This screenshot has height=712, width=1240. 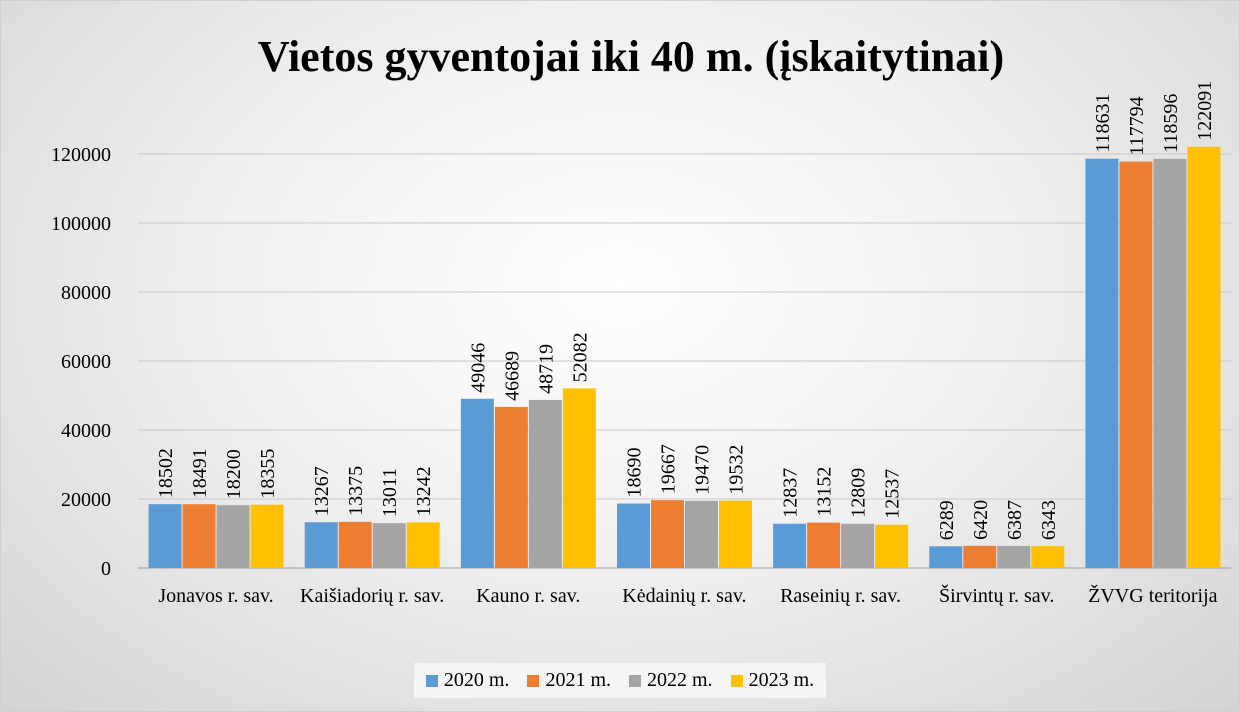 I want to click on data-label: 18690, so click(x=635, y=473).